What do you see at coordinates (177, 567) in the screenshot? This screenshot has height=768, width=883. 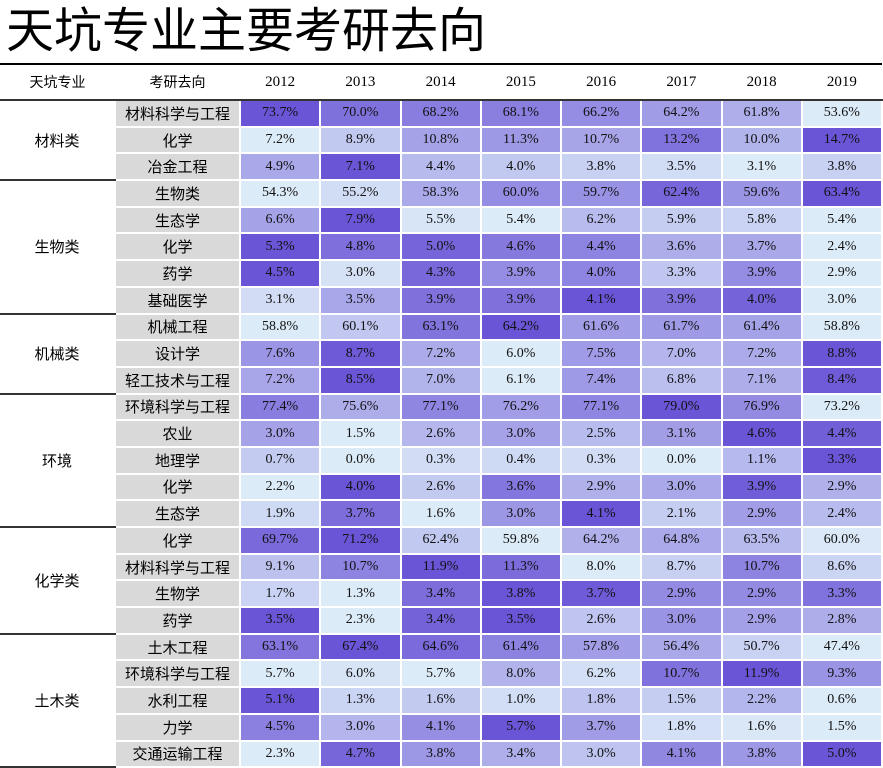 I see `direction-label: 材料科学与工程` at bounding box center [177, 567].